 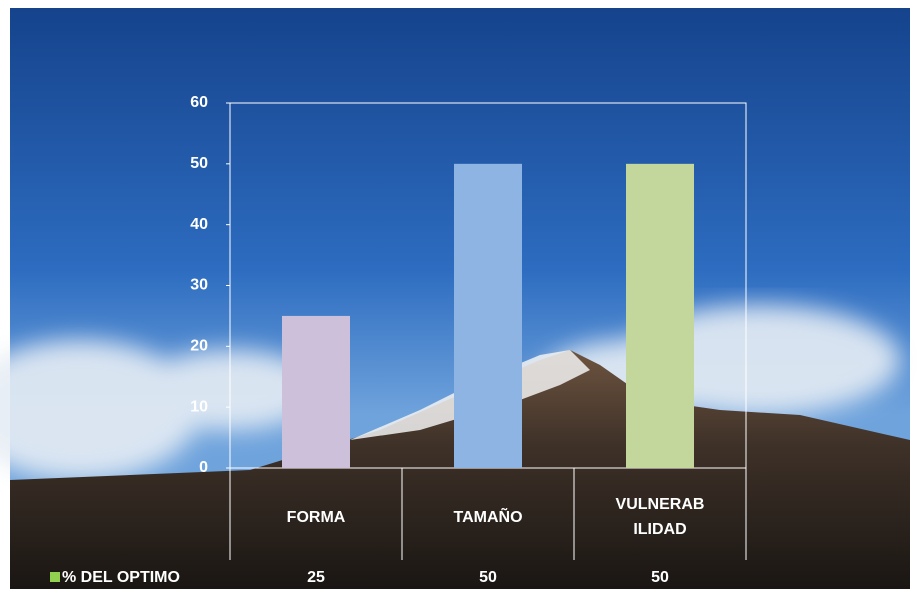 I want to click on legend-swatch, so click(x=55, y=577).